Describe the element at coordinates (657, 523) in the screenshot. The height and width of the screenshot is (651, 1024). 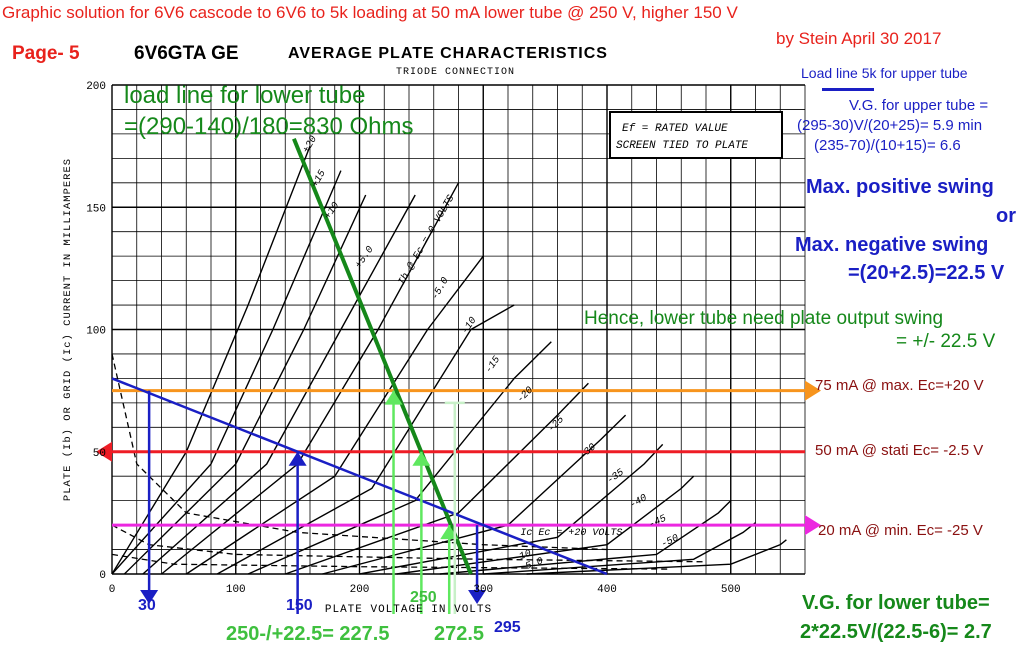
I see `curve-label: -45` at that location.